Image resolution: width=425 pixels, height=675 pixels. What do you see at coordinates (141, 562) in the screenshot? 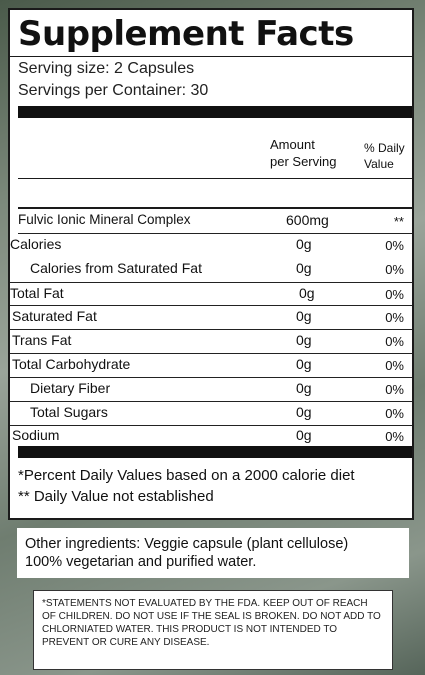
I see `ingredients-line2: 100% vegetarian and purified water.` at bounding box center [141, 562].